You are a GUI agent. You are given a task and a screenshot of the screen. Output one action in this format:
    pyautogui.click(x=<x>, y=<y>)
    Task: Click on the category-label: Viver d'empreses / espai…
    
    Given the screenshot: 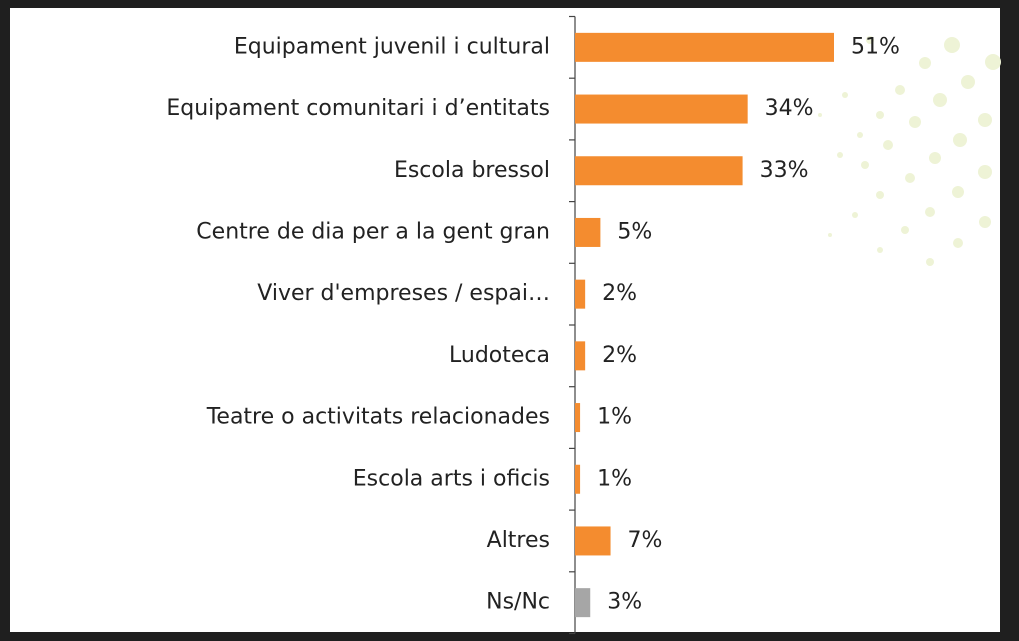 What is the action you would take?
    pyautogui.click(x=403, y=293)
    